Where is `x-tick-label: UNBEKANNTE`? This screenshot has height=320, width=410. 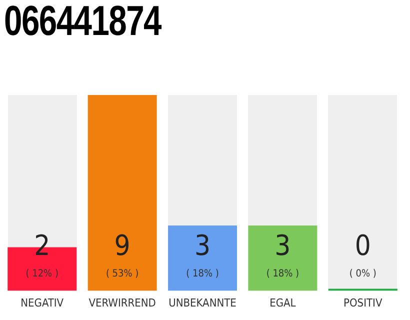 x-tick-label: UNBEKANNTE is located at coordinates (202, 303).